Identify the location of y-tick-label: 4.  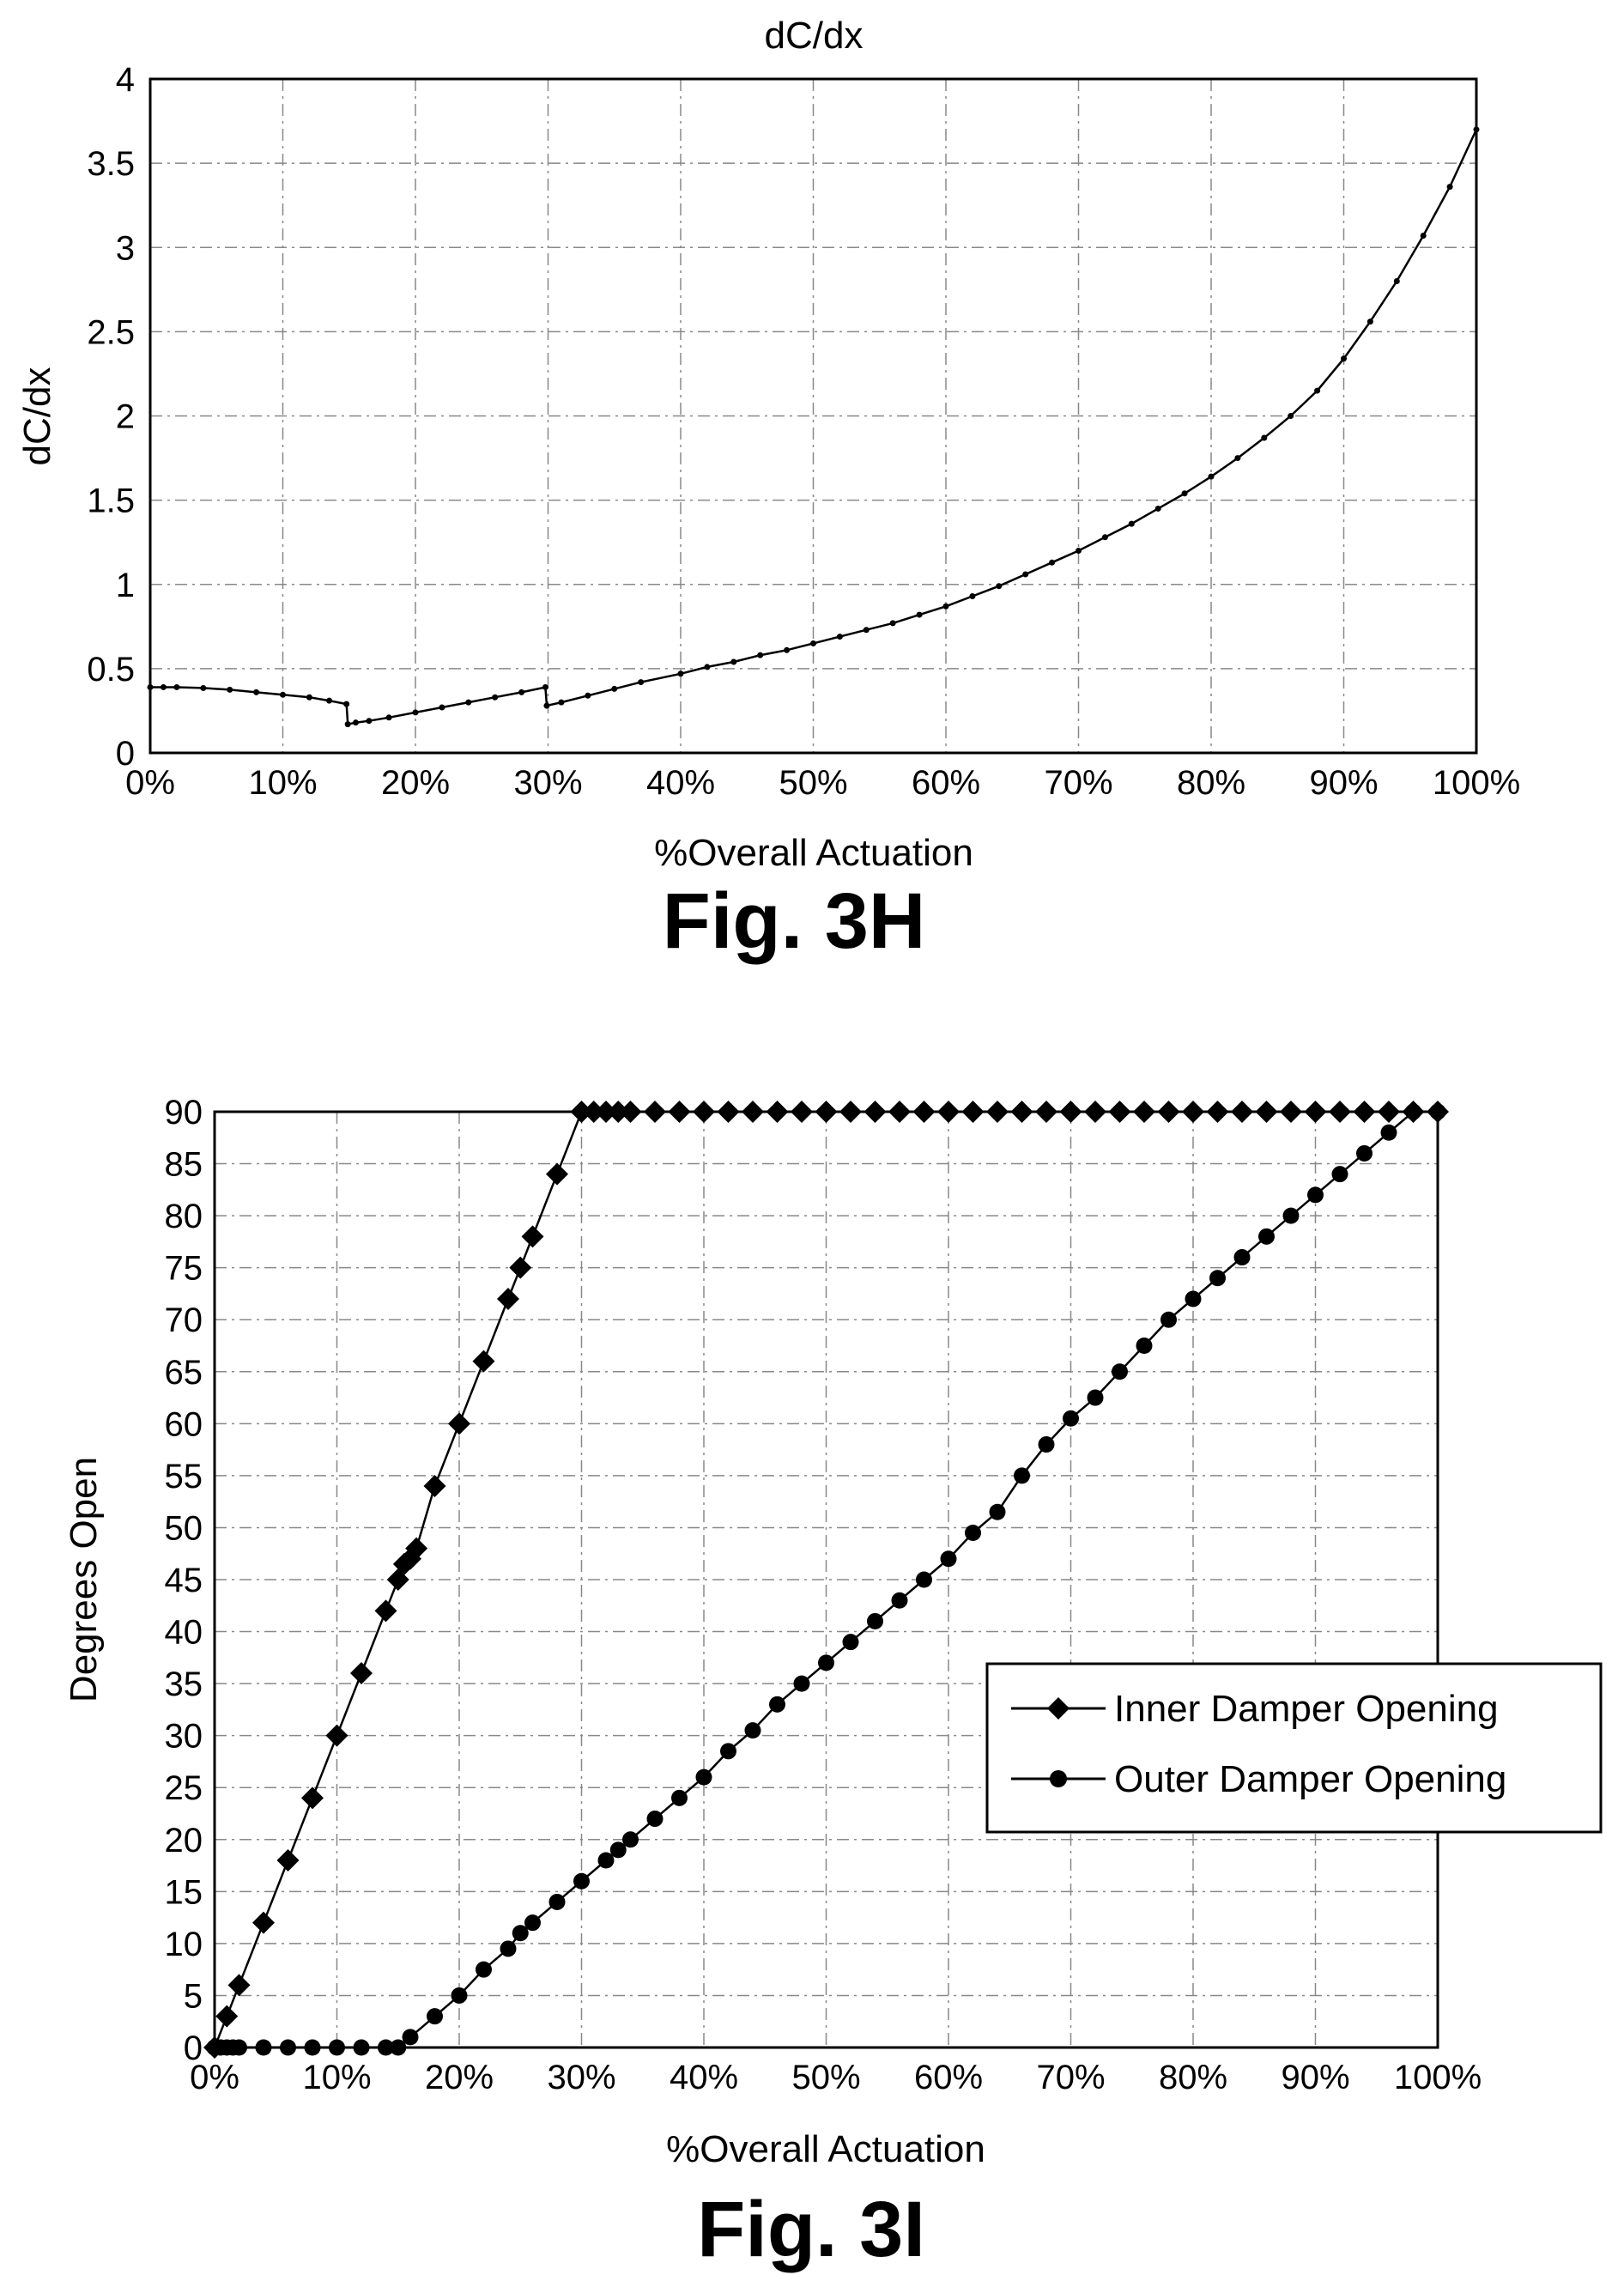
(125, 80).